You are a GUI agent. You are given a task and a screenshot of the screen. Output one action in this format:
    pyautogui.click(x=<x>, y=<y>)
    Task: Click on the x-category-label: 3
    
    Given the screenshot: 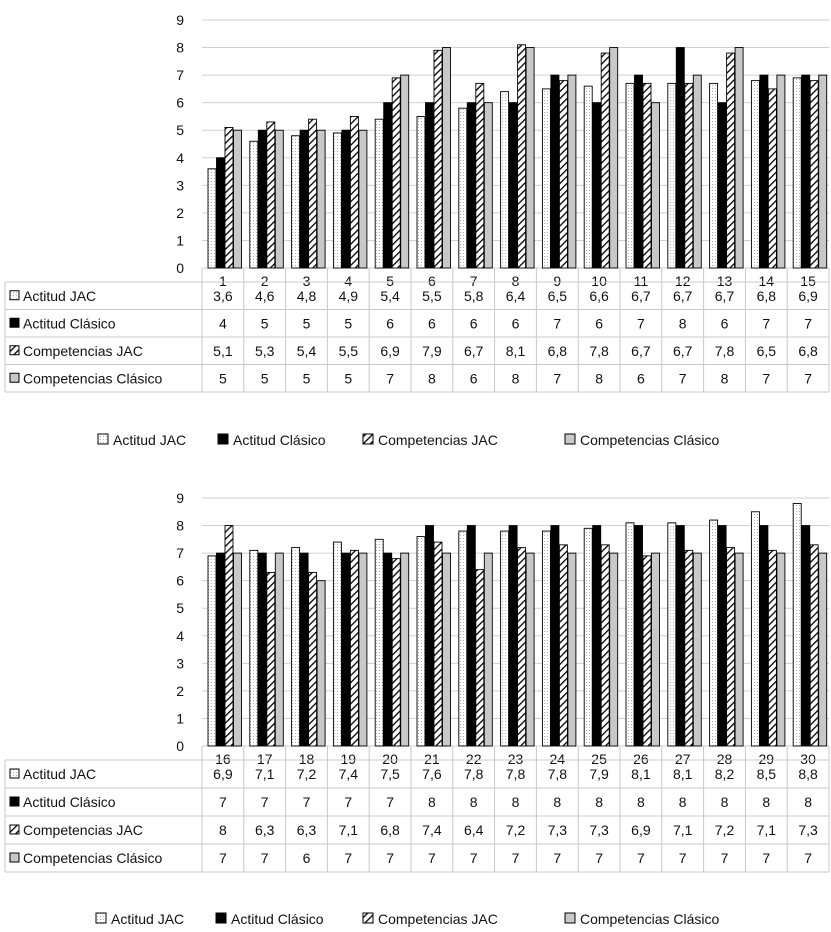 What is the action you would take?
    pyautogui.click(x=307, y=281)
    